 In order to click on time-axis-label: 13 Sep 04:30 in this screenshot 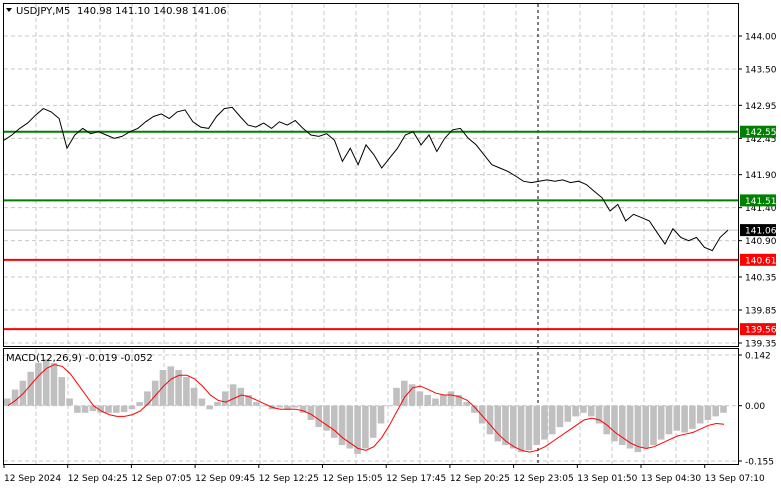, I will do `click(671, 479)`.